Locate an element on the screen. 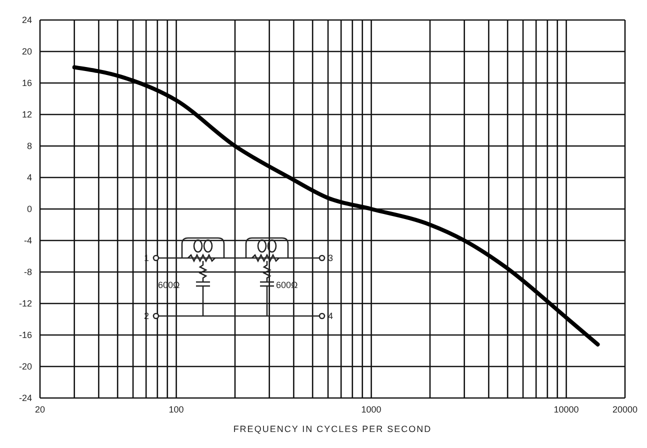 Image resolution: width=647 pixels, height=448 pixels. annotation: 3 is located at coordinates (331, 258).